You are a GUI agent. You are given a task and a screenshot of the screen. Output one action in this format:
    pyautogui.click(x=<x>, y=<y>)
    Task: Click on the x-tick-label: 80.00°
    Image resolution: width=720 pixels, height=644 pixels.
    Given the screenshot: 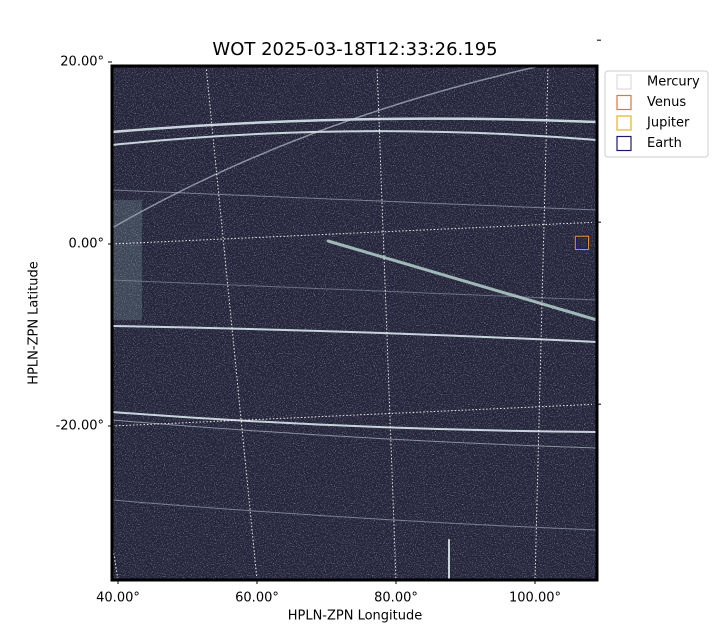 What is the action you would take?
    pyautogui.click(x=396, y=598)
    